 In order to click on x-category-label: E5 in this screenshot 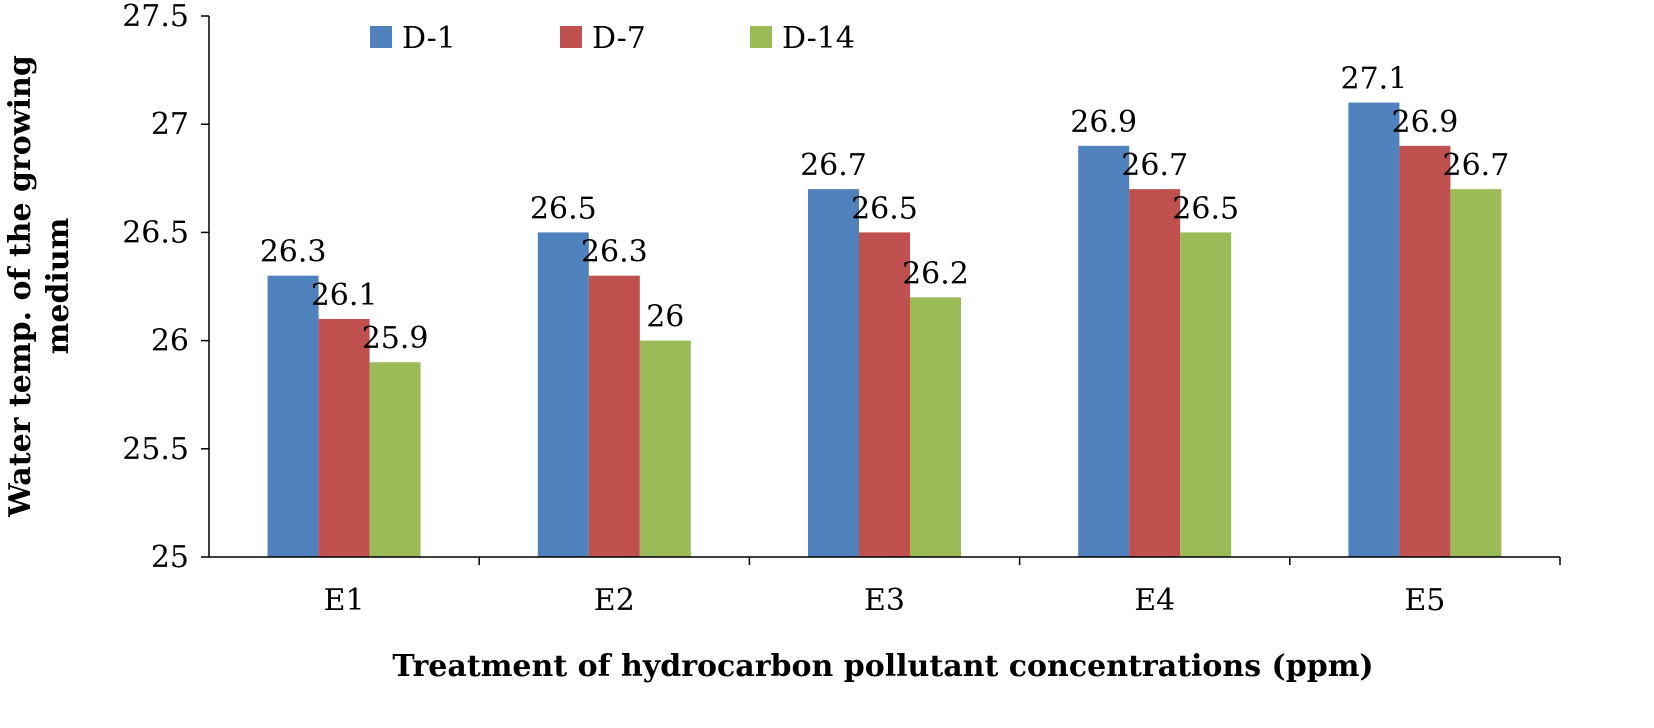, I will do `click(1424, 600)`.